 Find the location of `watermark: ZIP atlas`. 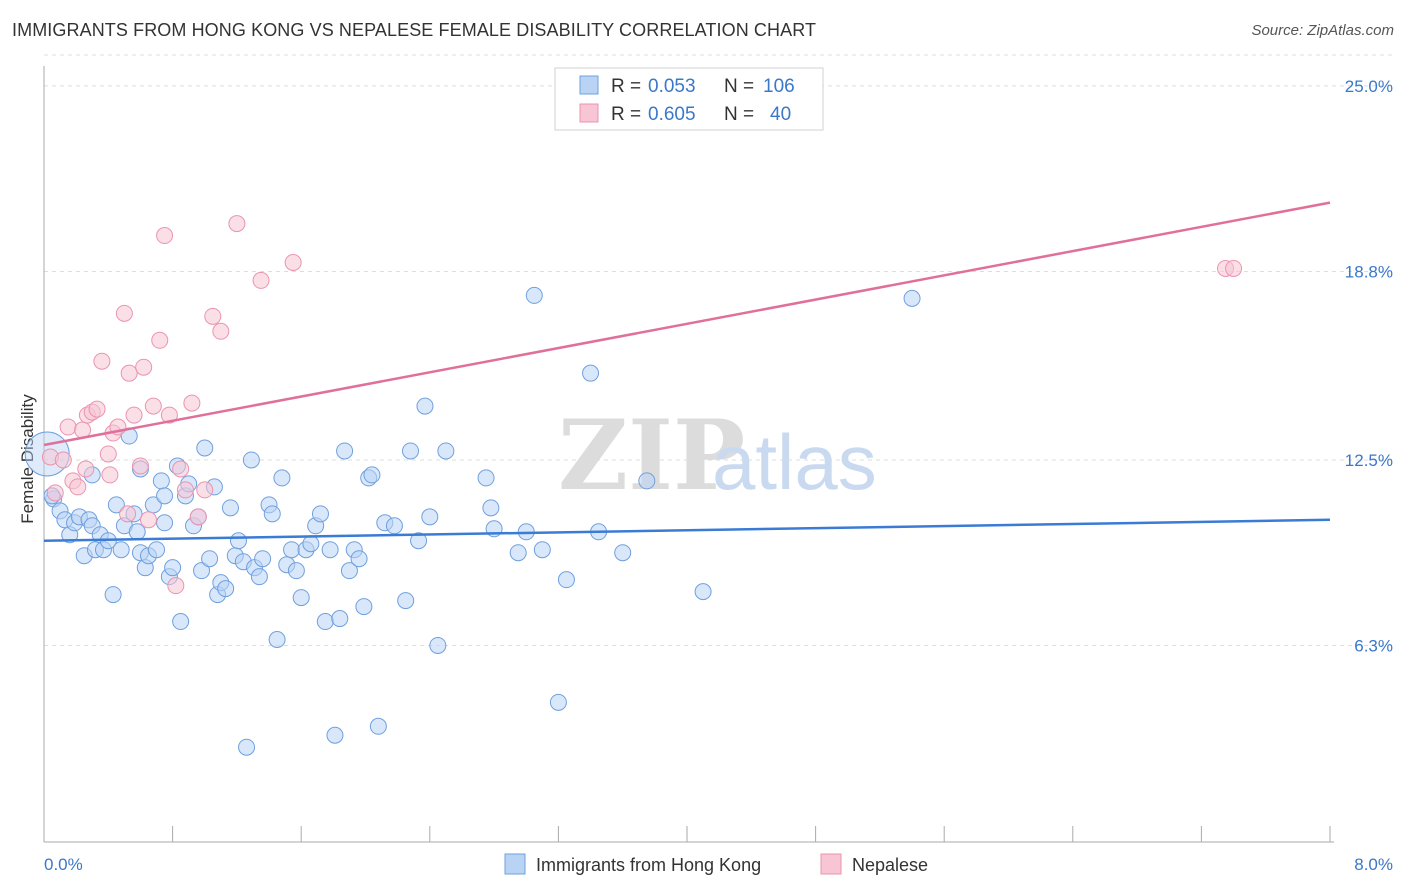

watermark: ZIP atlas is located at coordinates (717, 455).